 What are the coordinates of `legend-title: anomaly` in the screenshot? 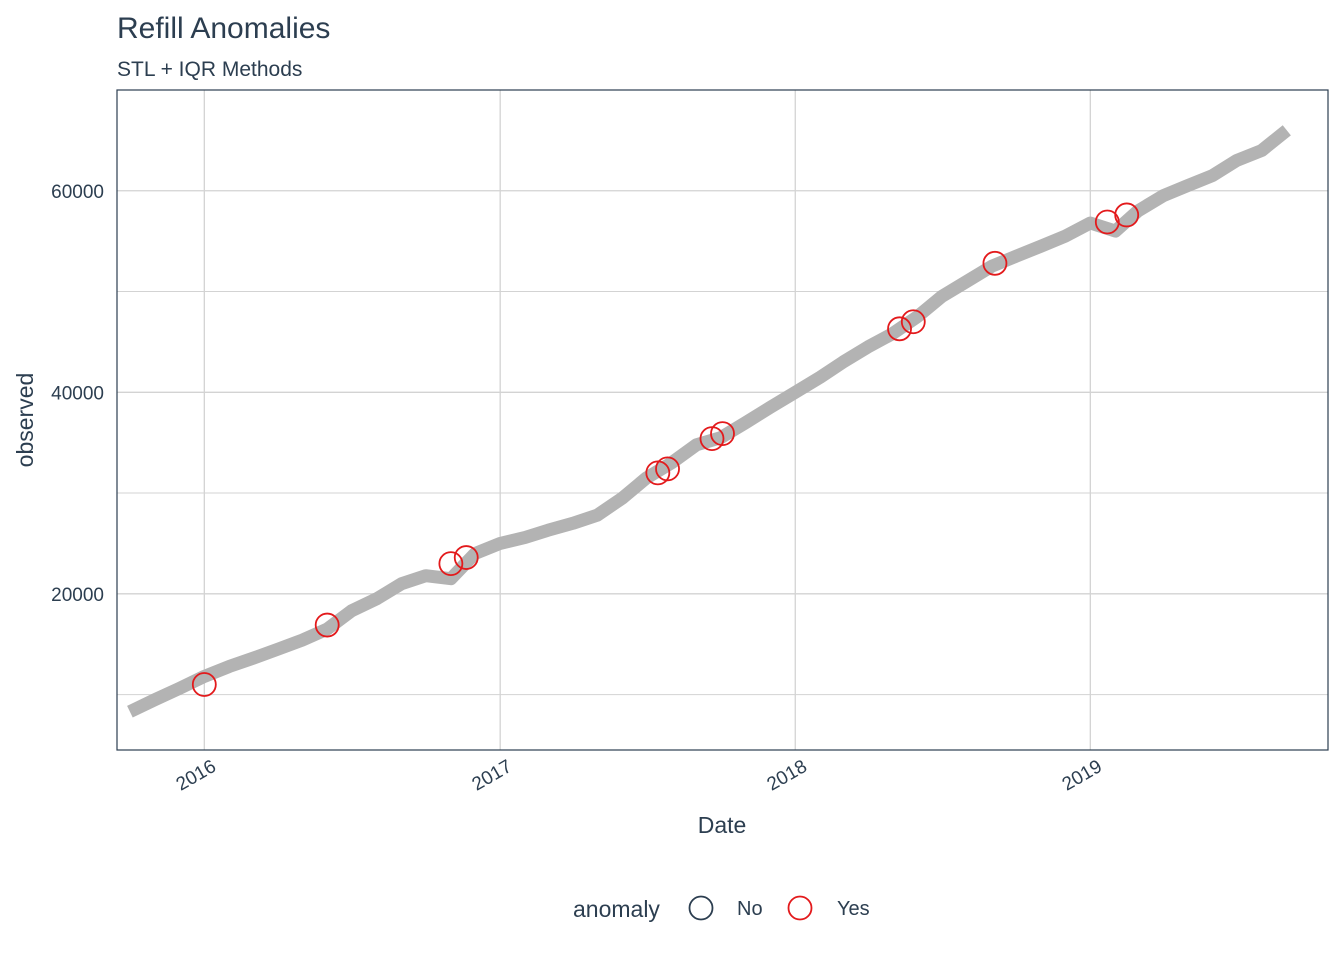 It's located at (616, 909).